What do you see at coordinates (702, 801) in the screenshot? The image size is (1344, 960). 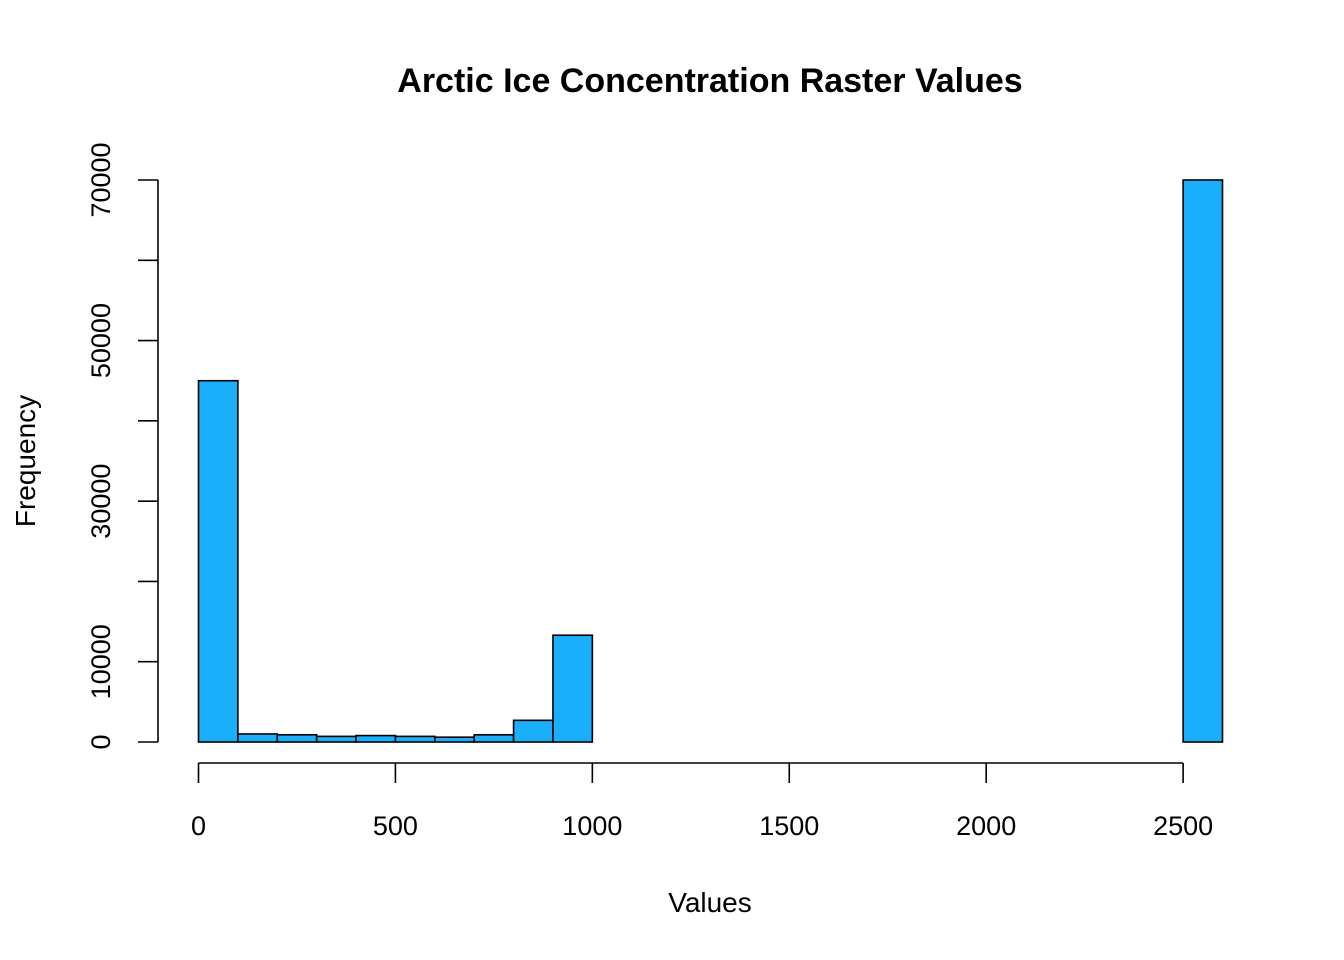 I see `x-axis: 0 500 1000 1500 2000 2500` at bounding box center [702, 801].